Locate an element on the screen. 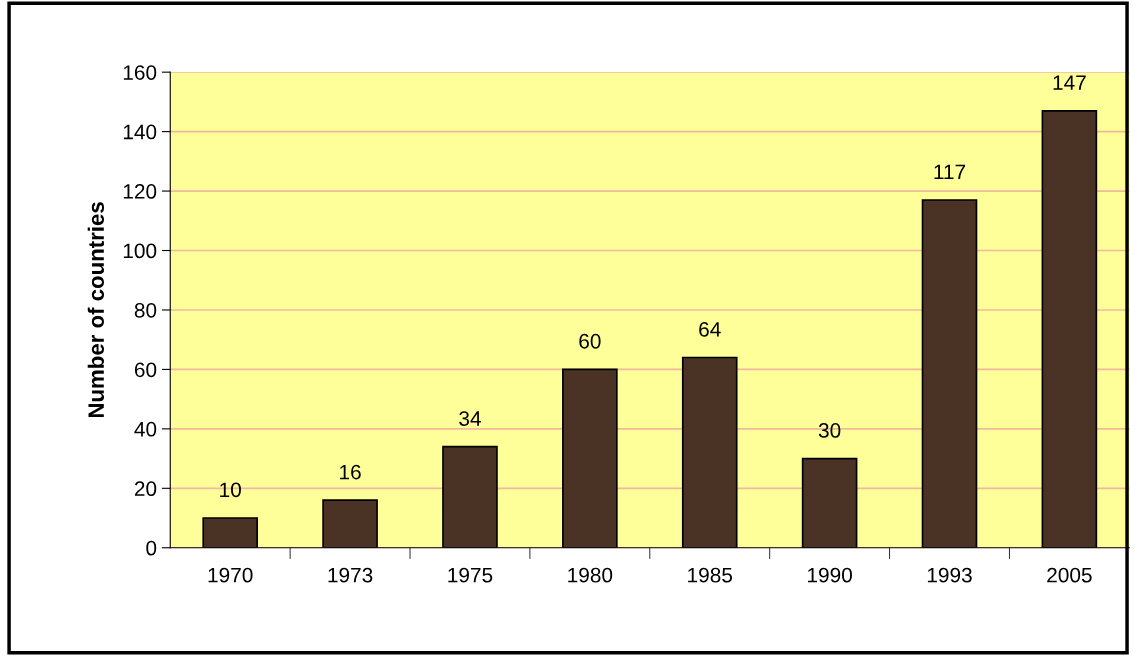 The width and height of the screenshot is (1135, 656). y-tick-label: 60 is located at coordinates (145, 370).